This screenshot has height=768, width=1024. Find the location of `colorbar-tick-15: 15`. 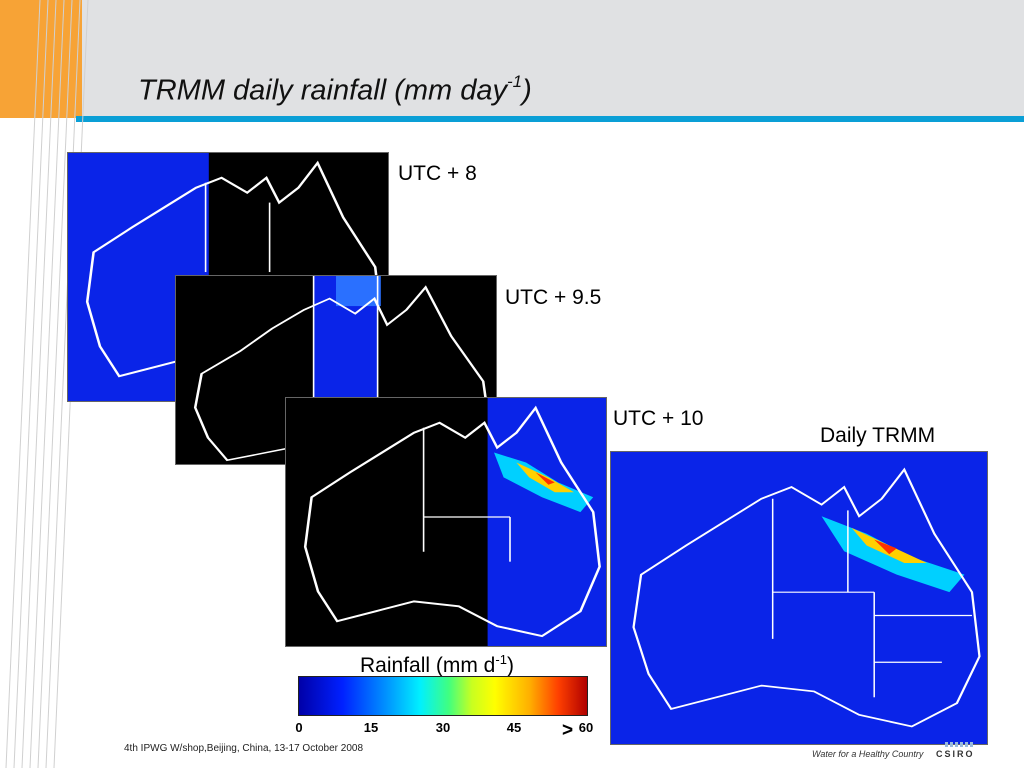

colorbar-tick-15: 15 is located at coordinates (371, 727).